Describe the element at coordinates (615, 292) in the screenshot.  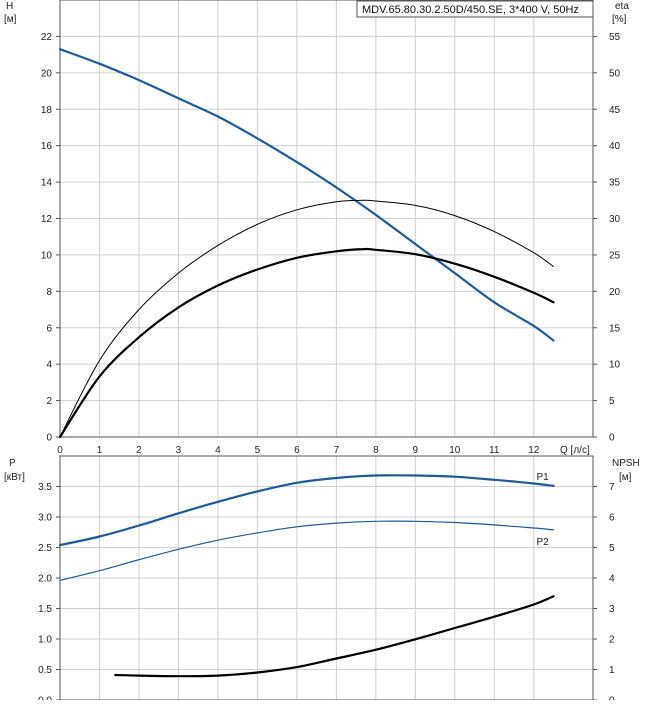
I see `y-right-tick-label: 20` at that location.